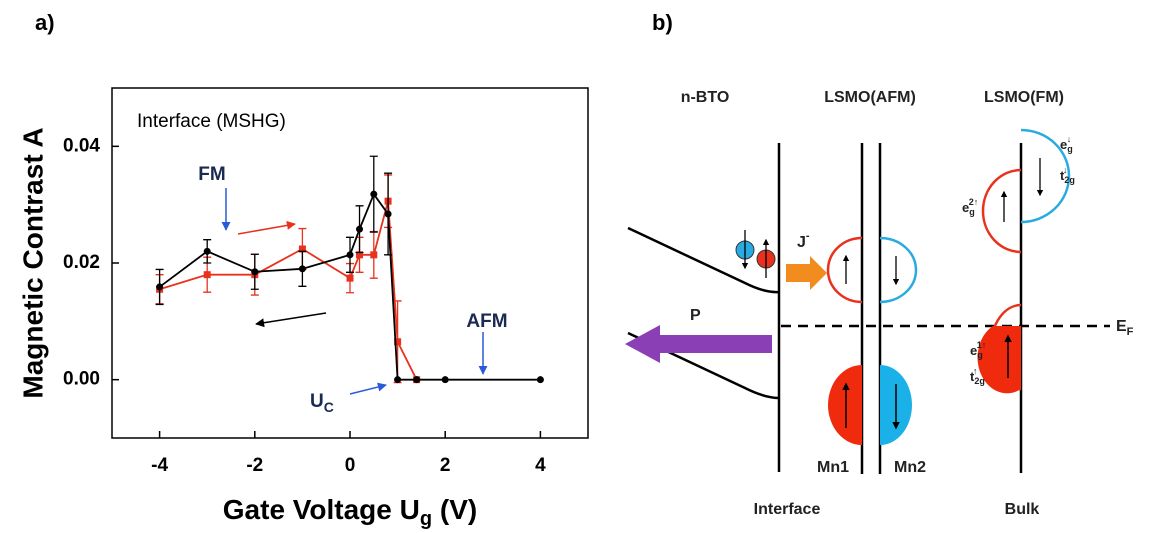 This screenshot has width=1156, height=533. Describe the element at coordinates (266, 227) in the screenshot. I see `sweep-up-arrow` at that location.